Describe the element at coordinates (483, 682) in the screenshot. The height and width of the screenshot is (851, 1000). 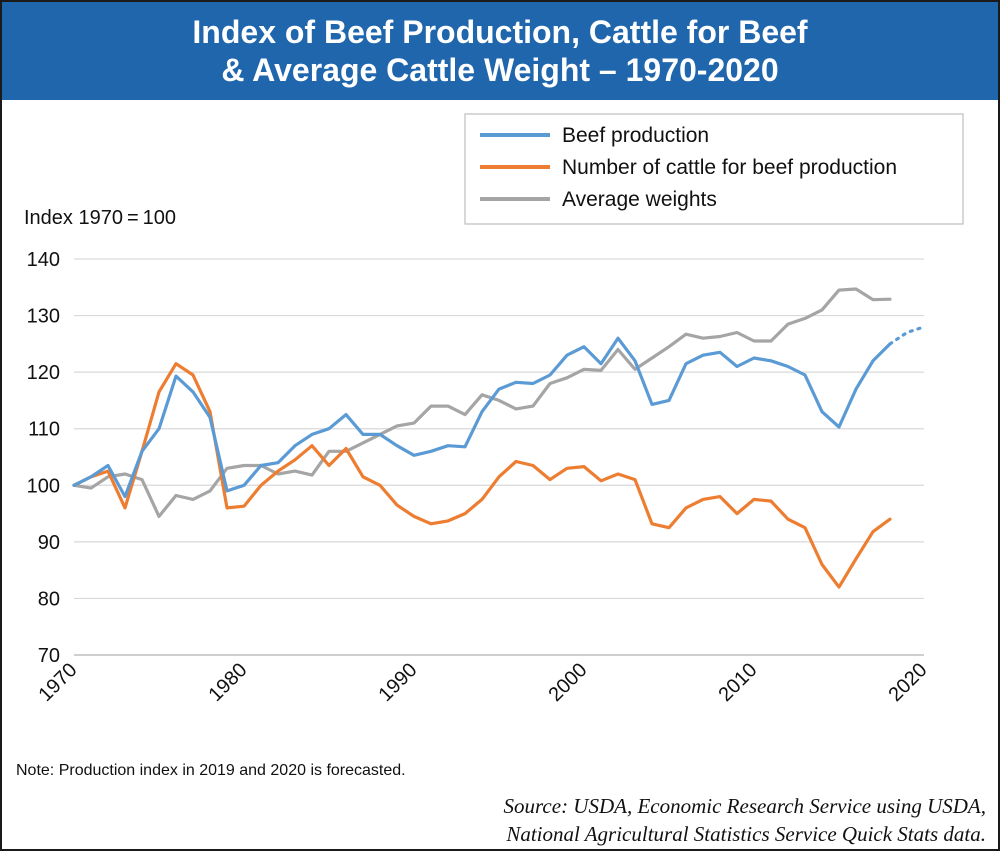
I see `x-axis-ticks: 1970 1980 1990 2000 2010 2020` at that location.